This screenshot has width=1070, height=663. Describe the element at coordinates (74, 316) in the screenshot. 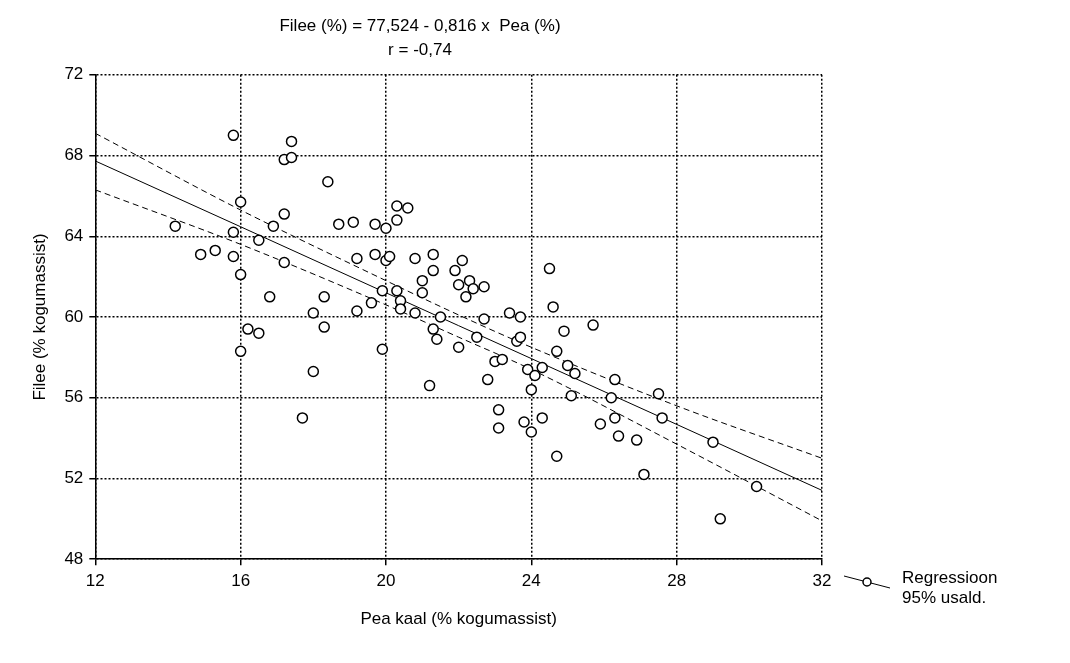

I see `y-tick-label: 60` at that location.